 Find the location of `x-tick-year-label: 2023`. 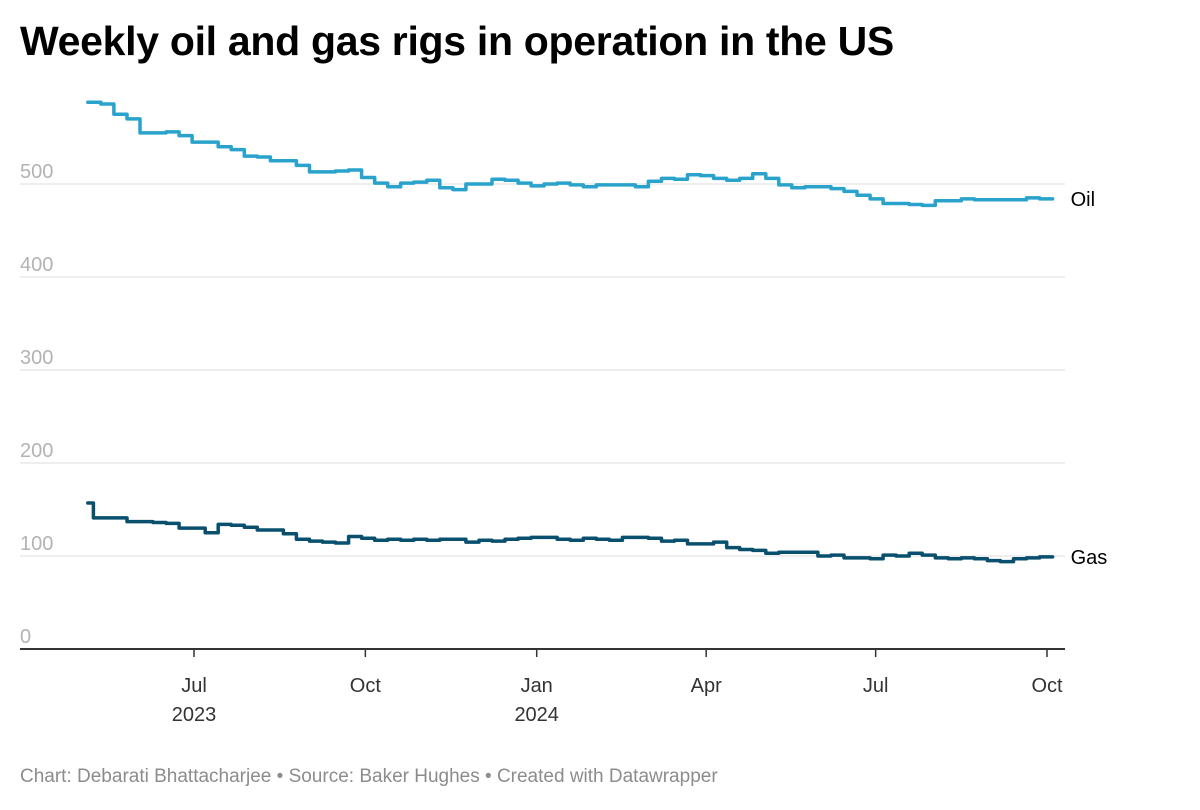

x-tick-year-label: 2023 is located at coordinates (194, 715).